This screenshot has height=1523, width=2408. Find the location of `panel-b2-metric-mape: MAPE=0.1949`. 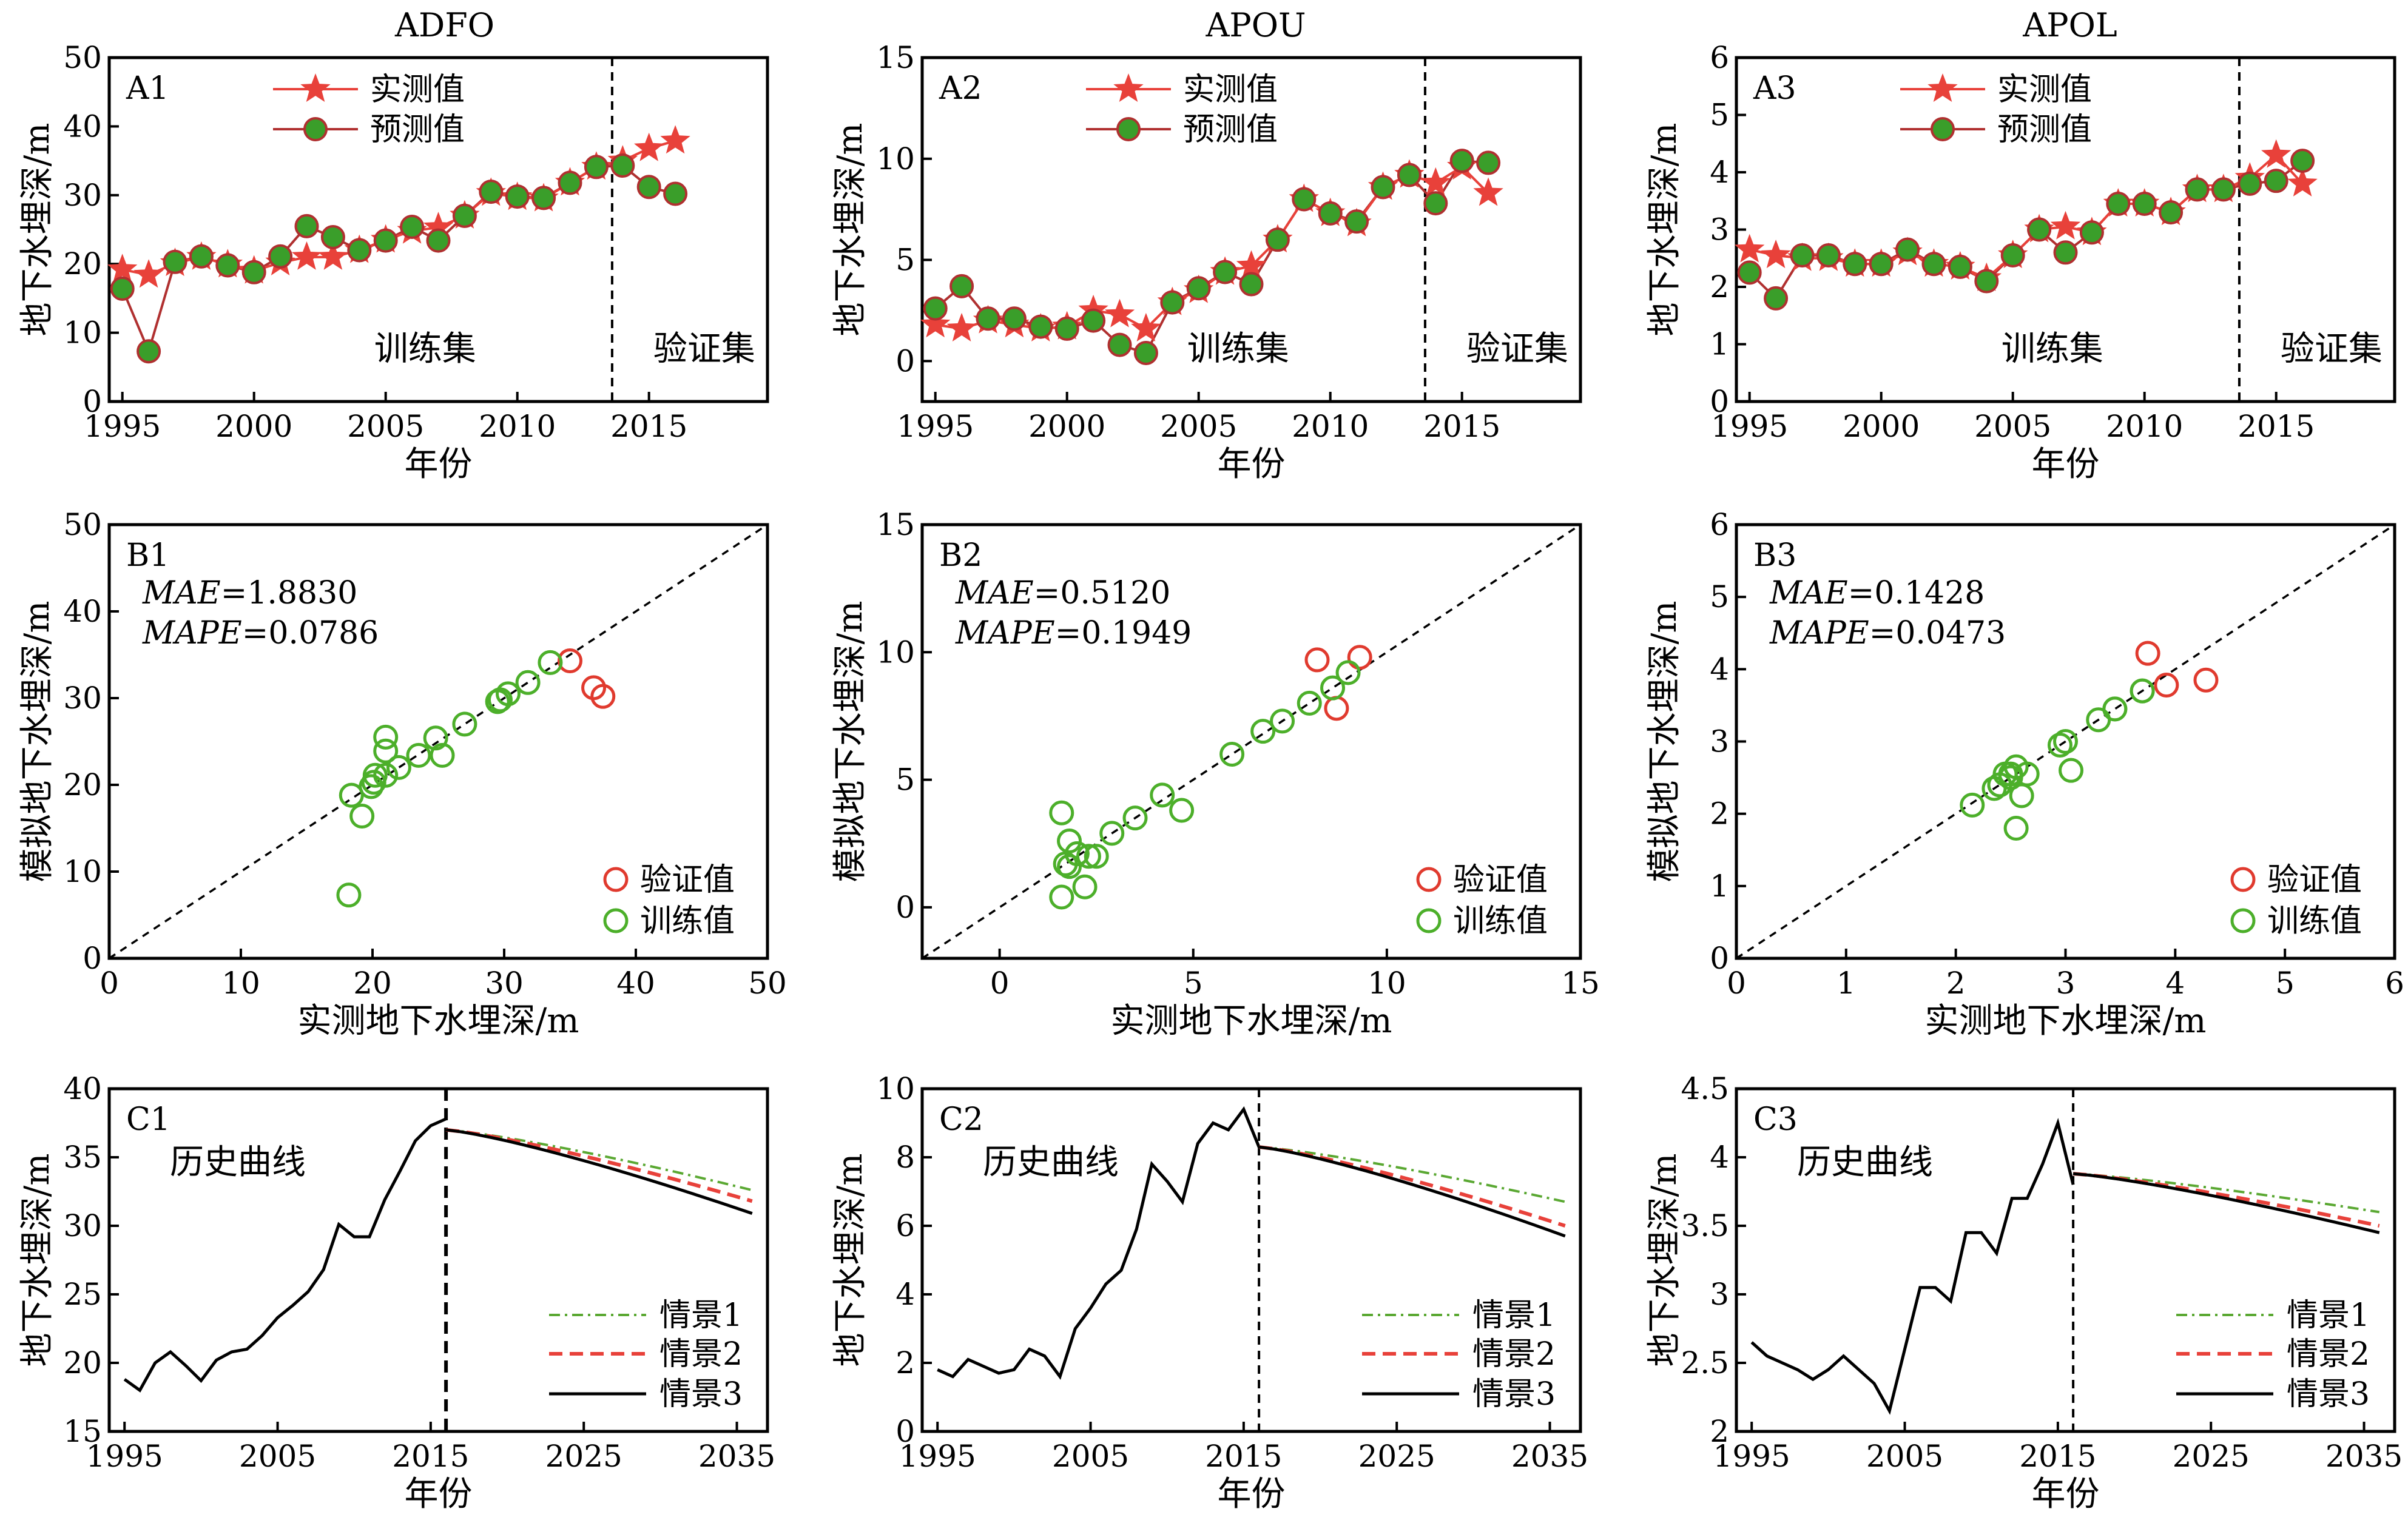

panel-b2-metric-mape: MAPE=0.1949 is located at coordinates (1073, 633).